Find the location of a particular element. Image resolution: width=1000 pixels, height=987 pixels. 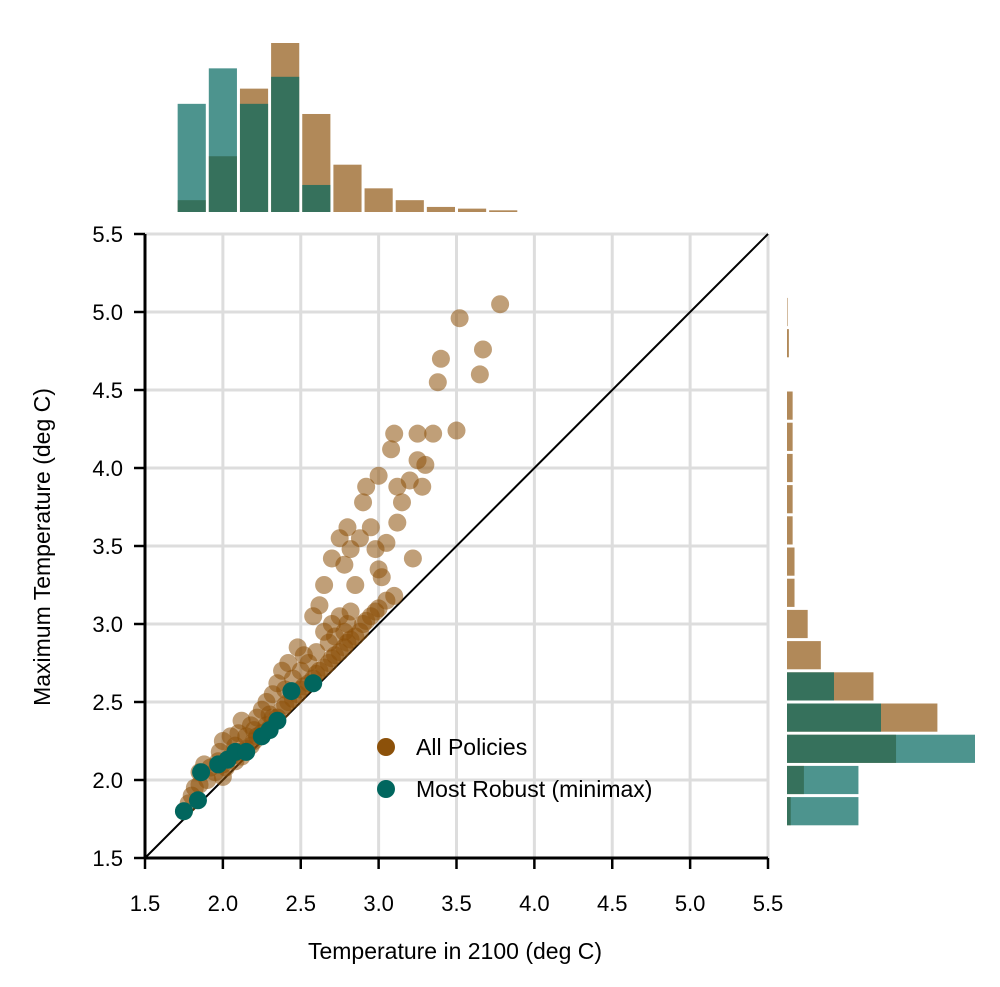

y-tick-labels: 1.5 2.0 2.5 3.0 3.5 4.0 4.5 5.0 5.5 is located at coordinates (107, 546).